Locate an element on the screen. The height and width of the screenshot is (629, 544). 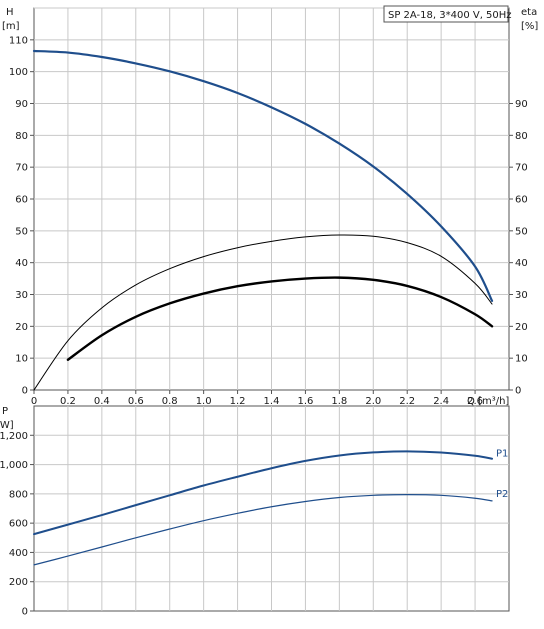
power-tick-label: 800 is located at coordinates (18, 494).